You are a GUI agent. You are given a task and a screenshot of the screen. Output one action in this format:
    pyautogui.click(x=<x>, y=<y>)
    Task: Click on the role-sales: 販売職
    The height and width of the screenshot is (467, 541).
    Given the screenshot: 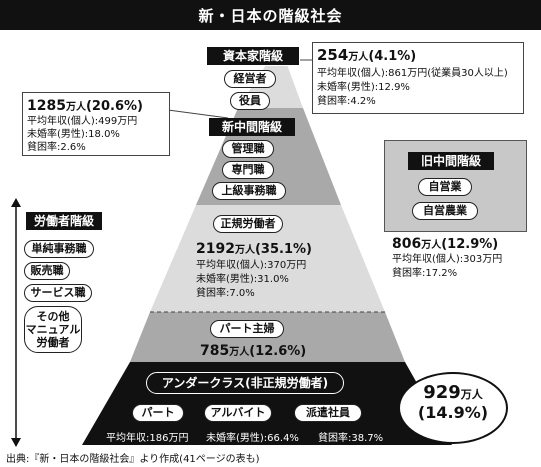 What is the action you would take?
    pyautogui.click(x=47, y=271)
    